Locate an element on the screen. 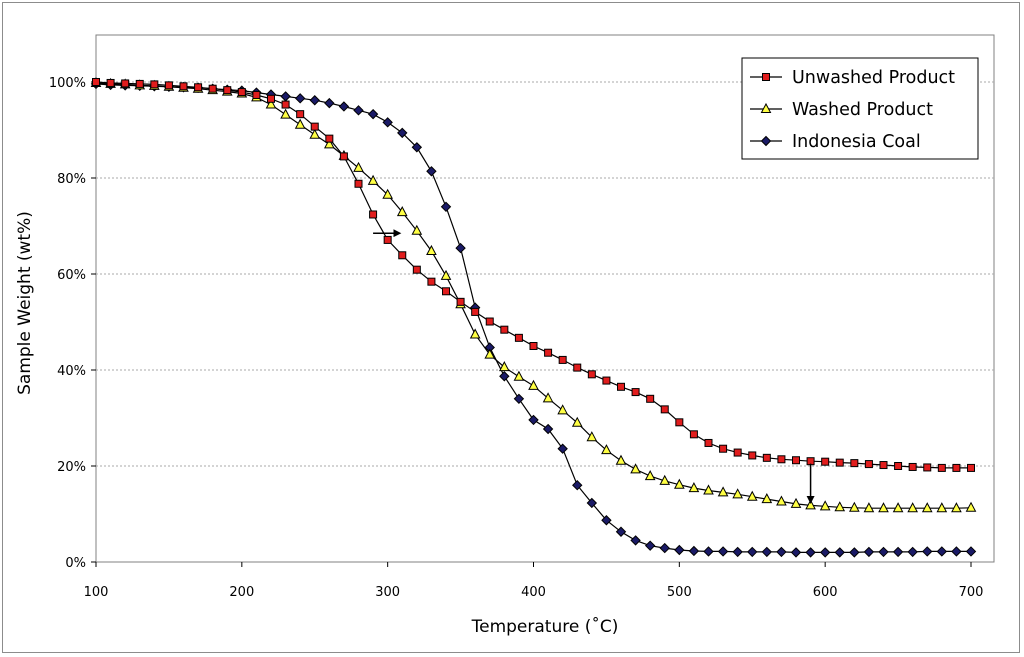 This screenshot has height=657, width=1024. x-tick-label-200: 200 is located at coordinates (241, 592).